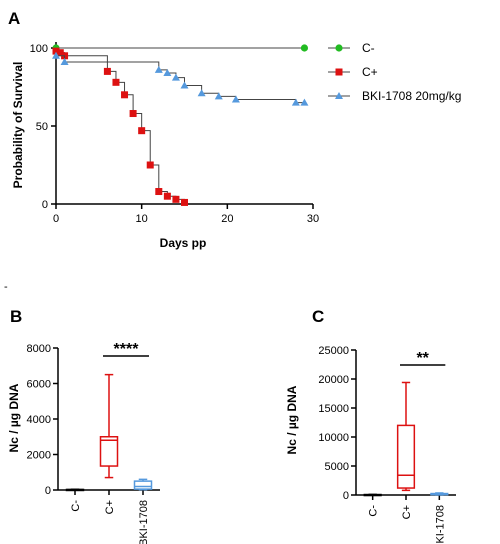 This screenshot has height=544, width=500. Describe the element at coordinates (374, 511) in the screenshot. I see `box-c-x-tick-label: C-` at that location.